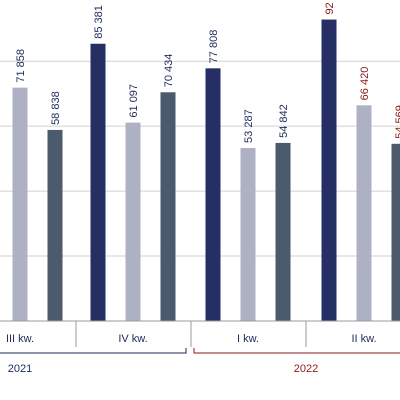 The image size is (400, 400). What do you see at coordinates (21, 66) in the screenshot?
I see `value-label: 71 858` at bounding box center [21, 66].